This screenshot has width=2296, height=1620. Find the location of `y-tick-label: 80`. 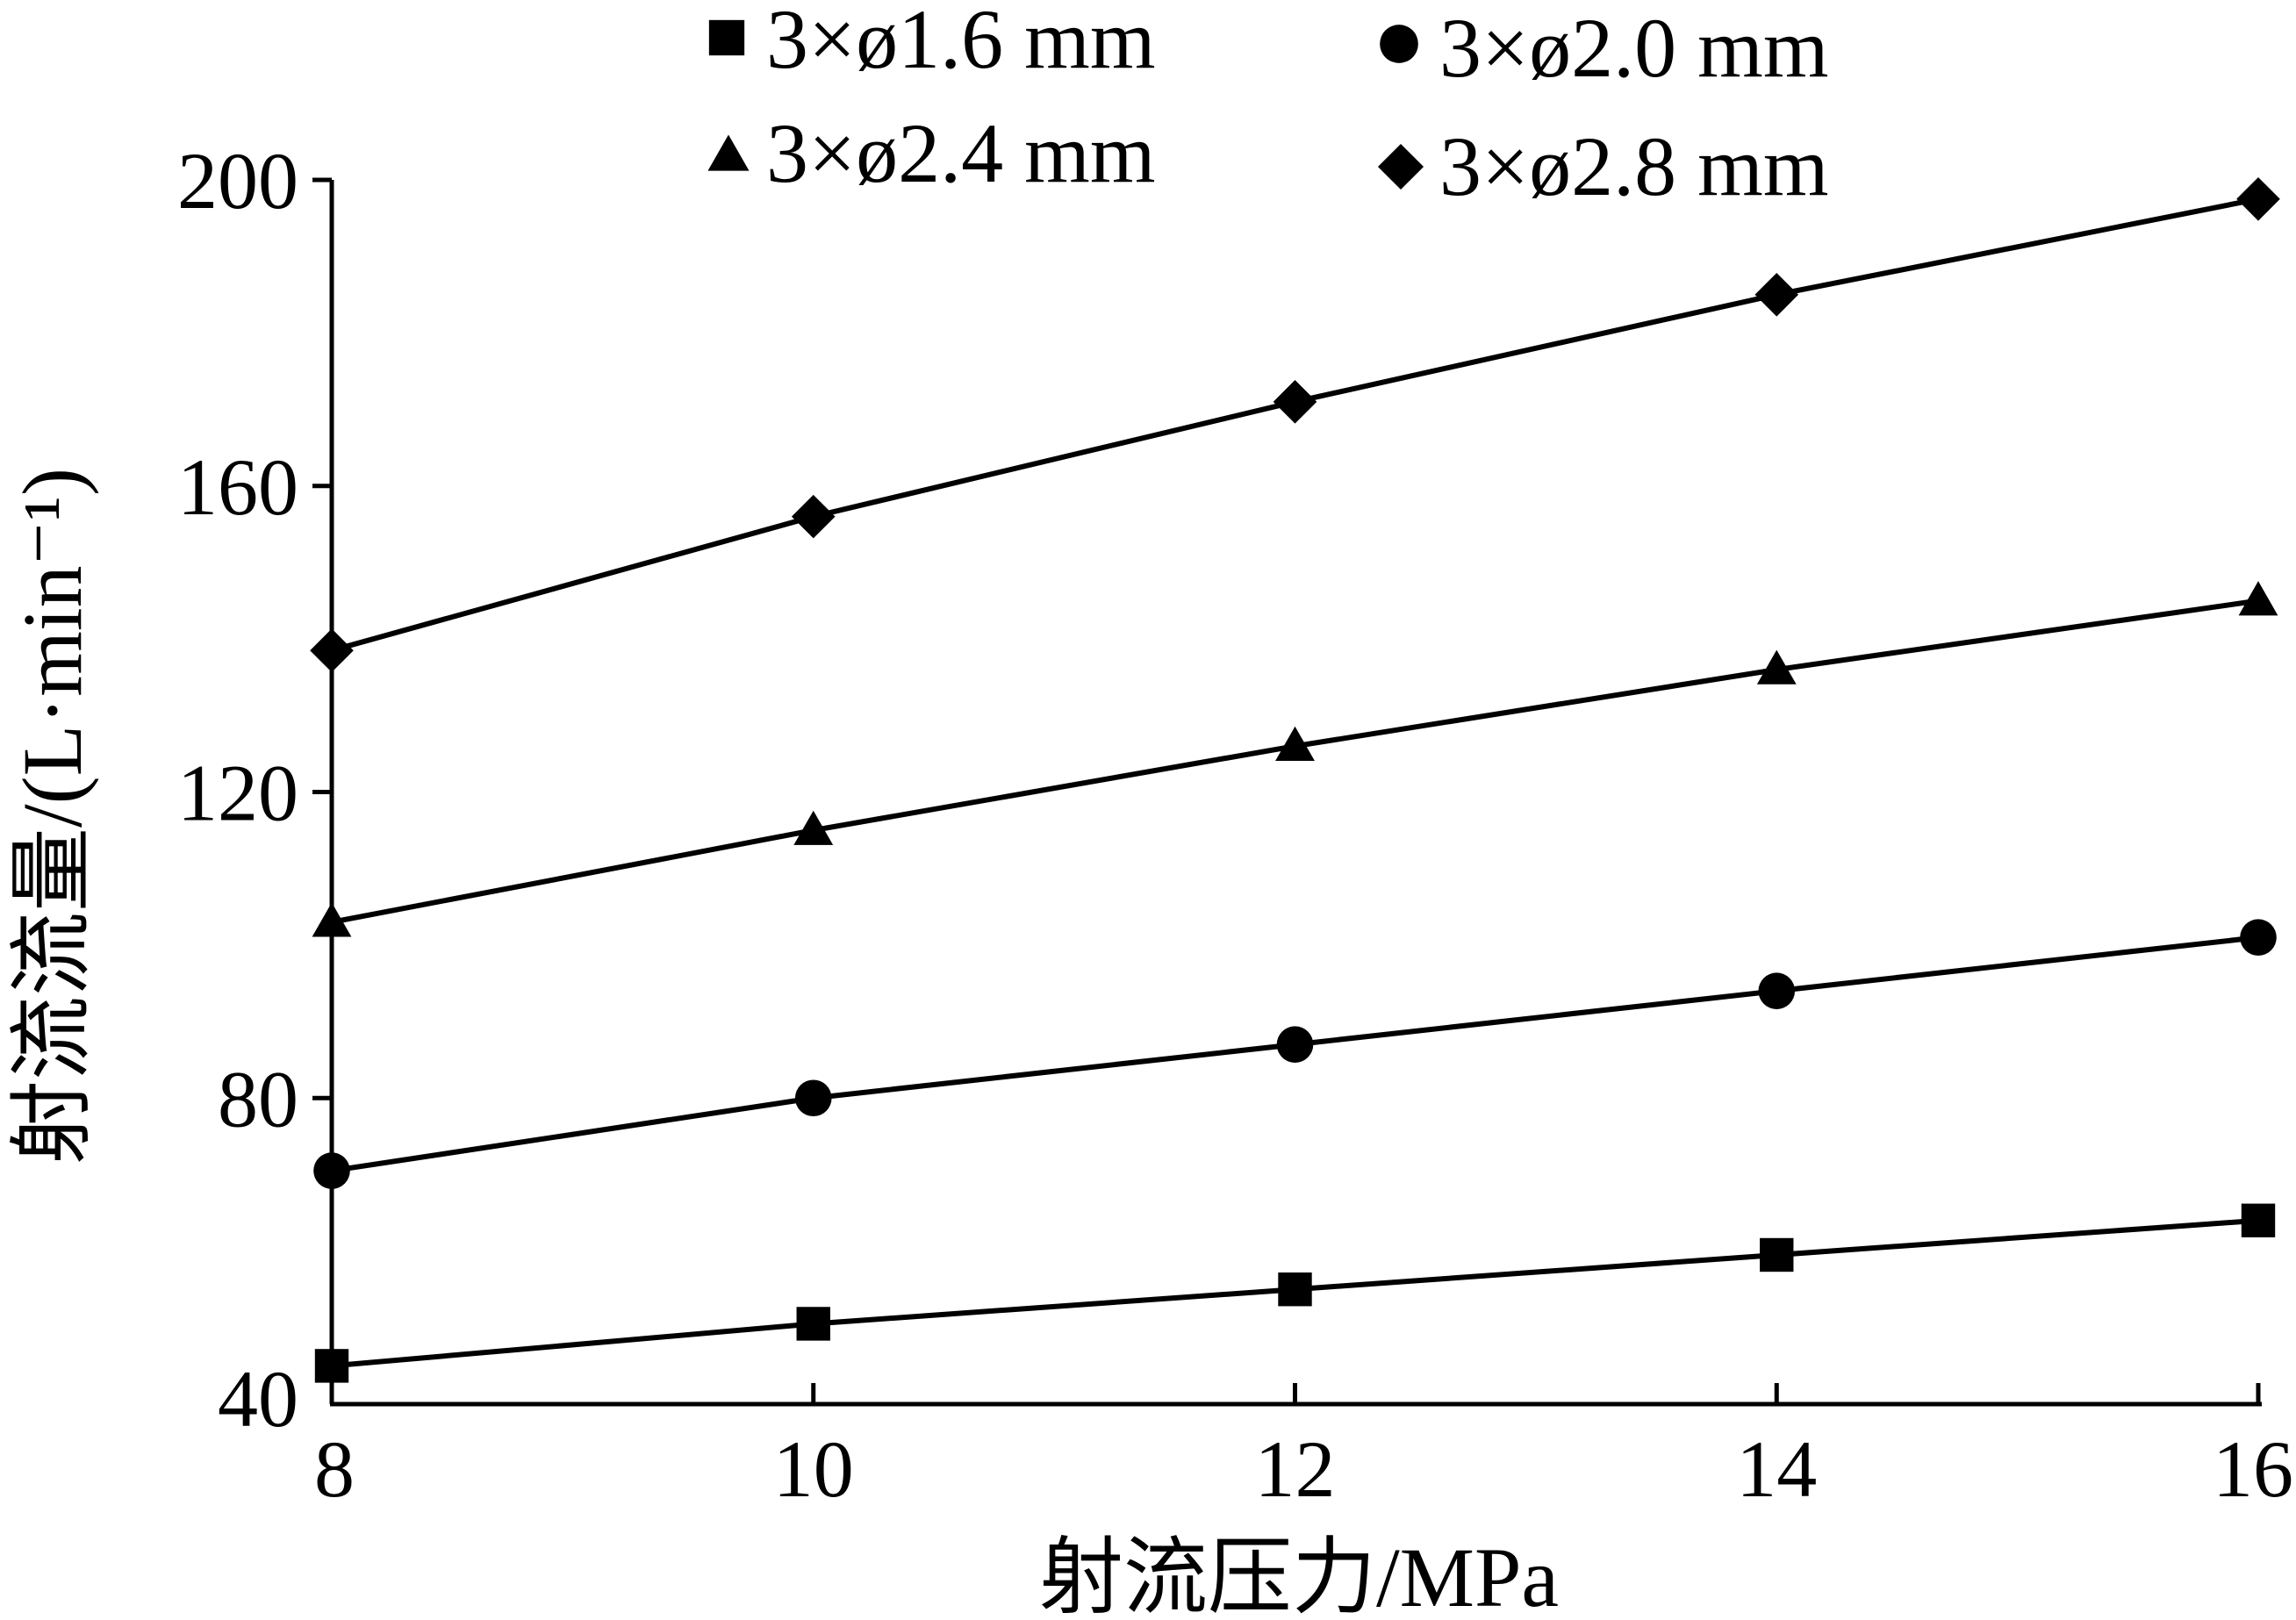

y-tick-label: 80 is located at coordinates (258, 1098).